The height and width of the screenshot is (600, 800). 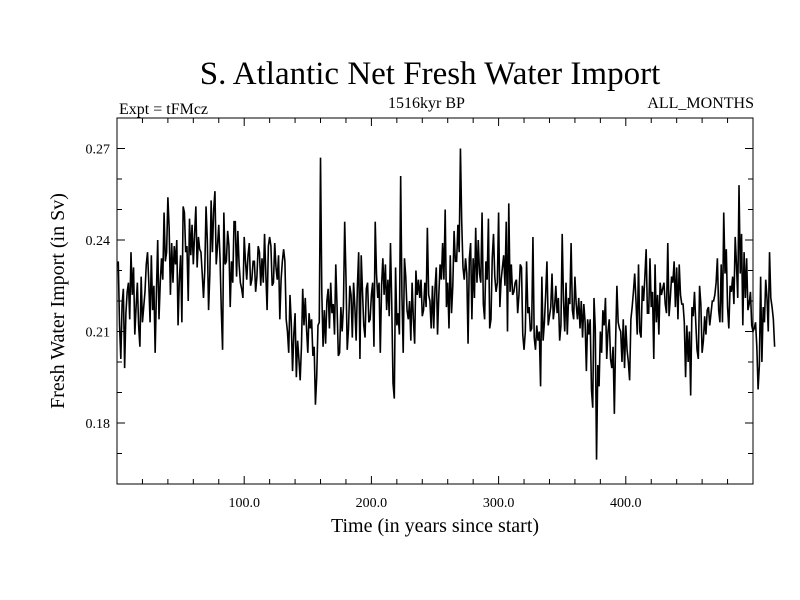 What do you see at coordinates (244, 503) in the screenshot?
I see `x-tick-label: 100.0` at bounding box center [244, 503].